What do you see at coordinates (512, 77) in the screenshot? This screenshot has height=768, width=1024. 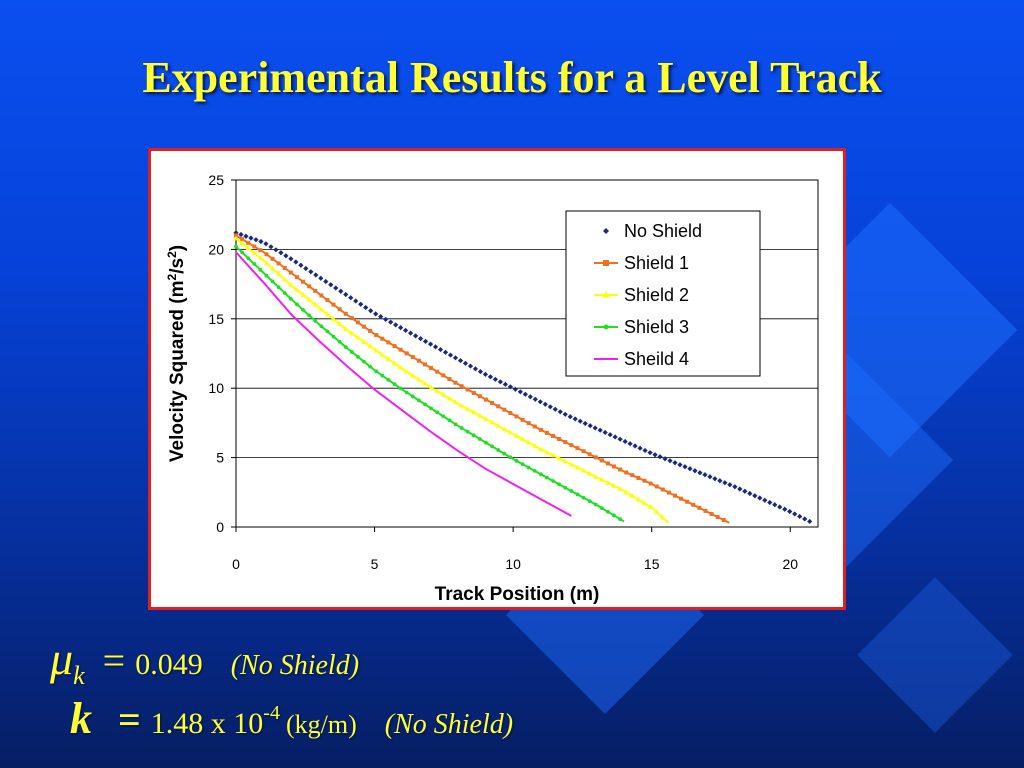 I see `slide-title: Experimental Results for a Level Track` at bounding box center [512, 77].